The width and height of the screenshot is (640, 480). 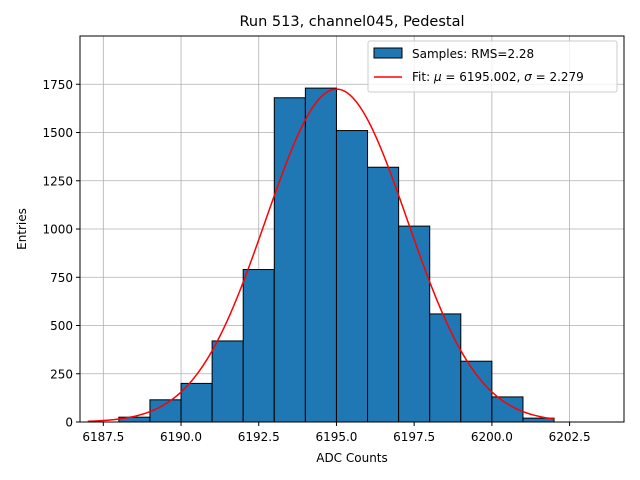 What do you see at coordinates (473, 54) in the screenshot?
I see `legend-label-samples: Samples: RMS=2.28` at bounding box center [473, 54].